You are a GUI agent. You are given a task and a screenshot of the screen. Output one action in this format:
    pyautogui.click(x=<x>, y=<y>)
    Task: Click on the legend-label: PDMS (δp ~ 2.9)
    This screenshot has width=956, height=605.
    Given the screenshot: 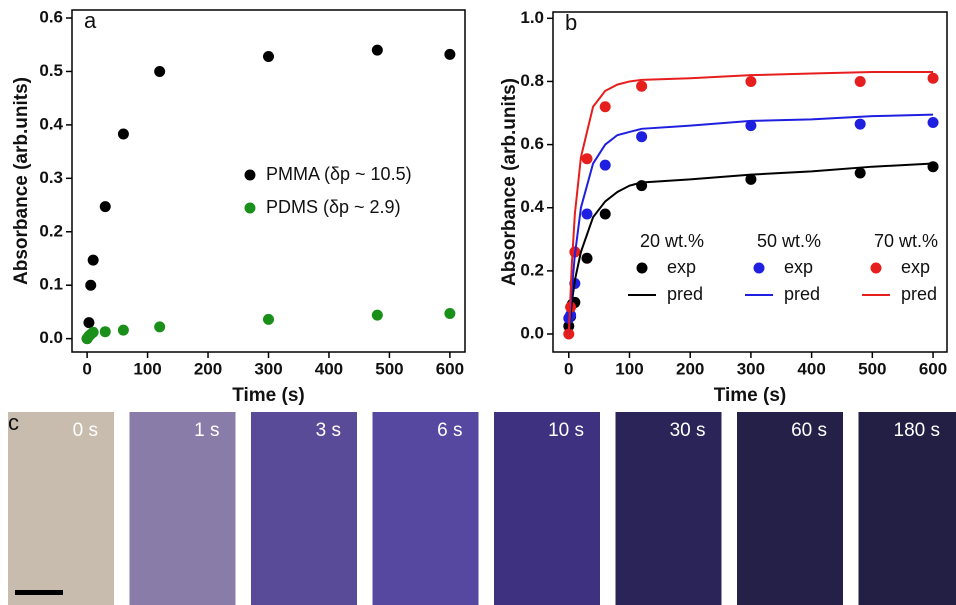 What is the action you would take?
    pyautogui.click(x=333, y=207)
    